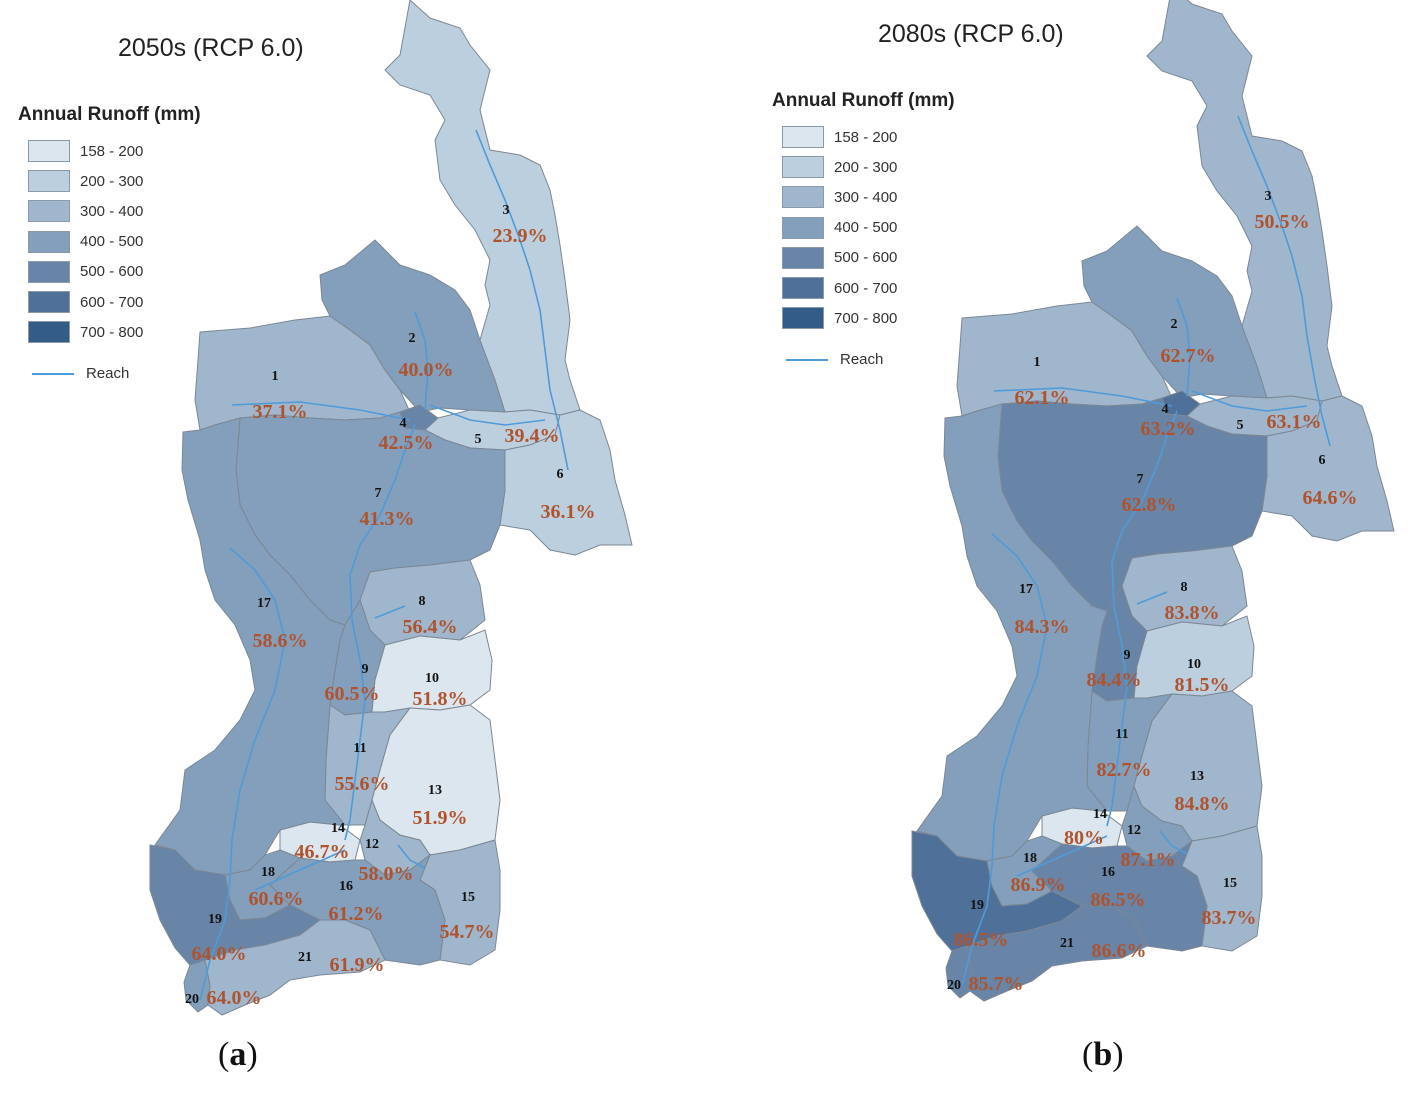 The height and width of the screenshot is (1099, 1428). What do you see at coordinates (1149, 505) in the screenshot?
I see `subbasin-percent-label: 62.8%` at bounding box center [1149, 505].